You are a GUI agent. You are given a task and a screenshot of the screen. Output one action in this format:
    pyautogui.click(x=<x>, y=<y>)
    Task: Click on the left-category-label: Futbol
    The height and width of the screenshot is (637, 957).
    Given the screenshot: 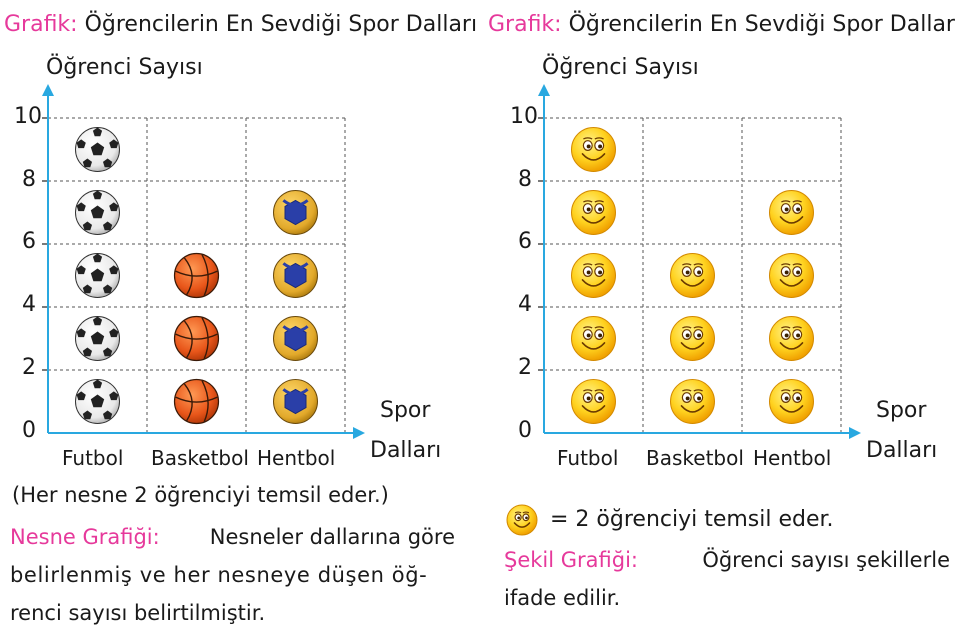 What is the action you would take?
    pyautogui.click(x=93, y=458)
    